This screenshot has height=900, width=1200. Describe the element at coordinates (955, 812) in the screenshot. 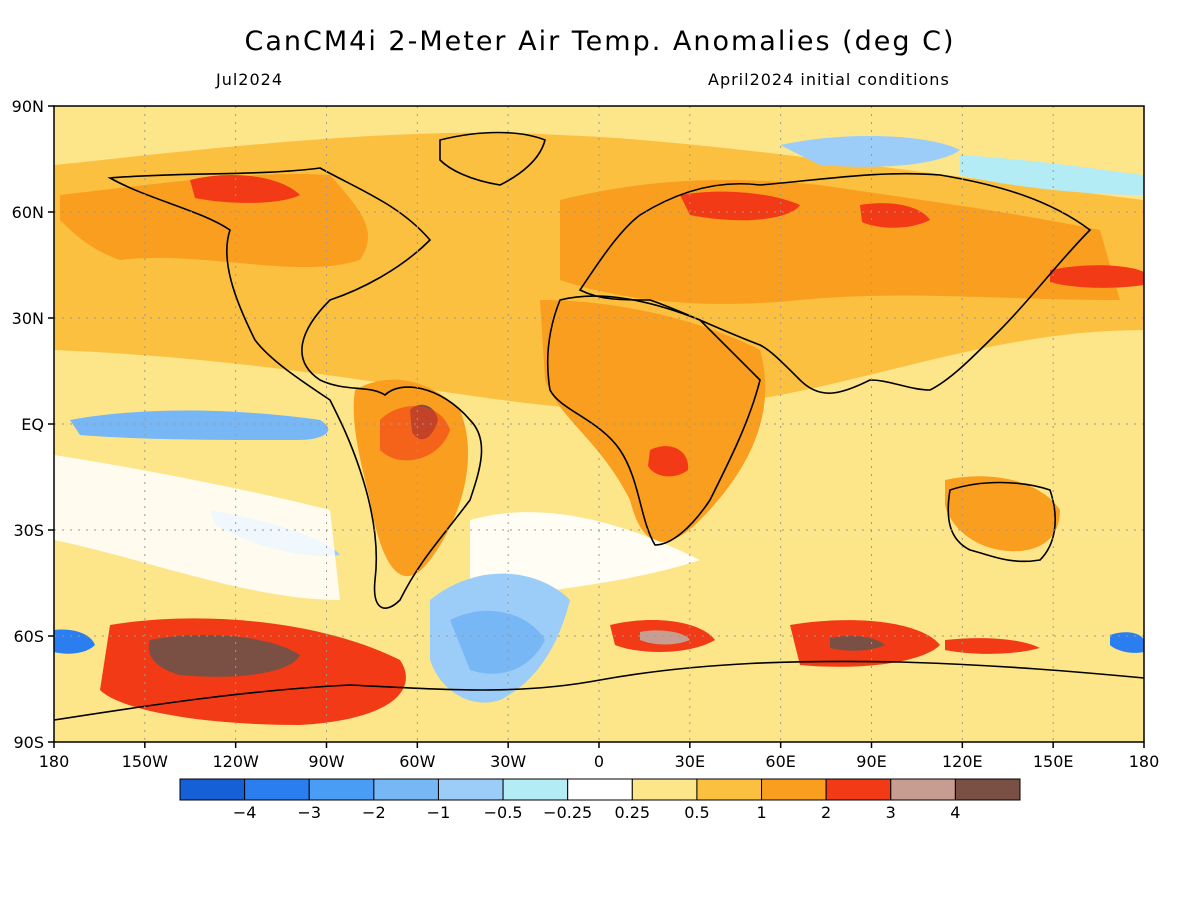

I see `colorbar-label: 4` at that location.